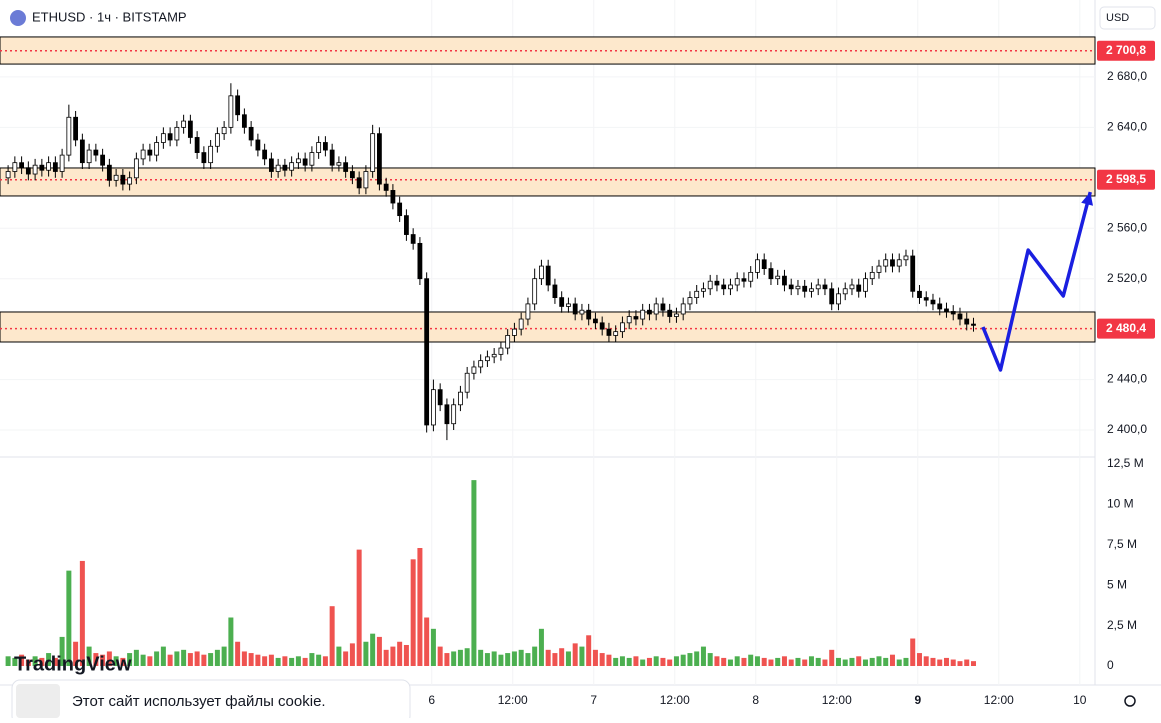  What do you see at coordinates (593, 700) in the screenshot?
I see `x-tick-label: 7` at bounding box center [593, 700].